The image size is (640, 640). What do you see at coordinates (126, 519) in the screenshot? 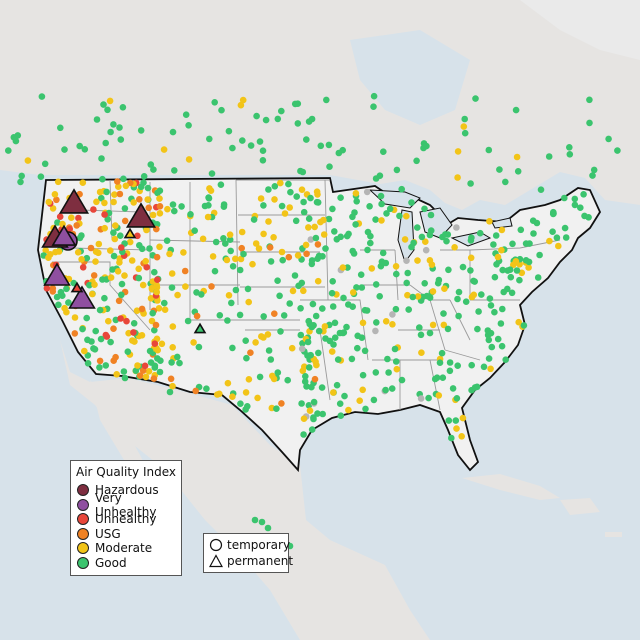
I see `legend-label: Unhealthy` at bounding box center [126, 519].